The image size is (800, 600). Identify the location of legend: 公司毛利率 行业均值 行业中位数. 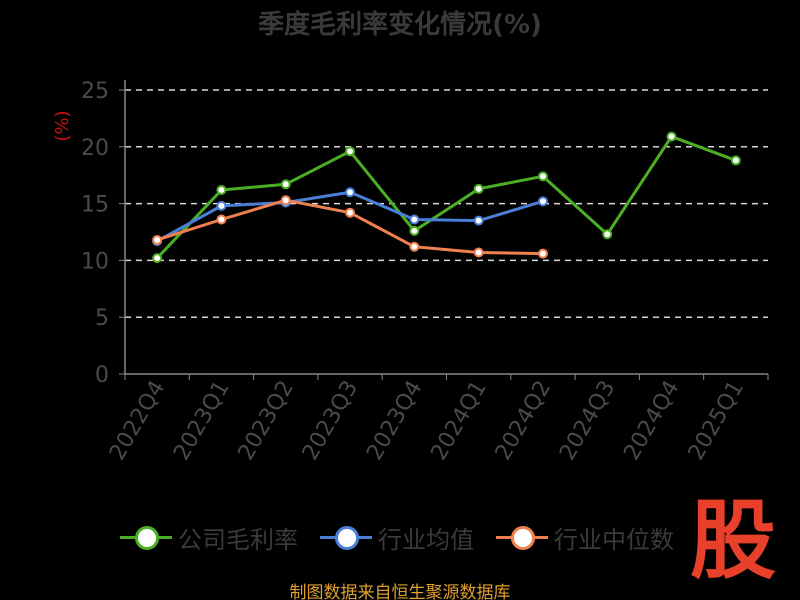
(408, 537).